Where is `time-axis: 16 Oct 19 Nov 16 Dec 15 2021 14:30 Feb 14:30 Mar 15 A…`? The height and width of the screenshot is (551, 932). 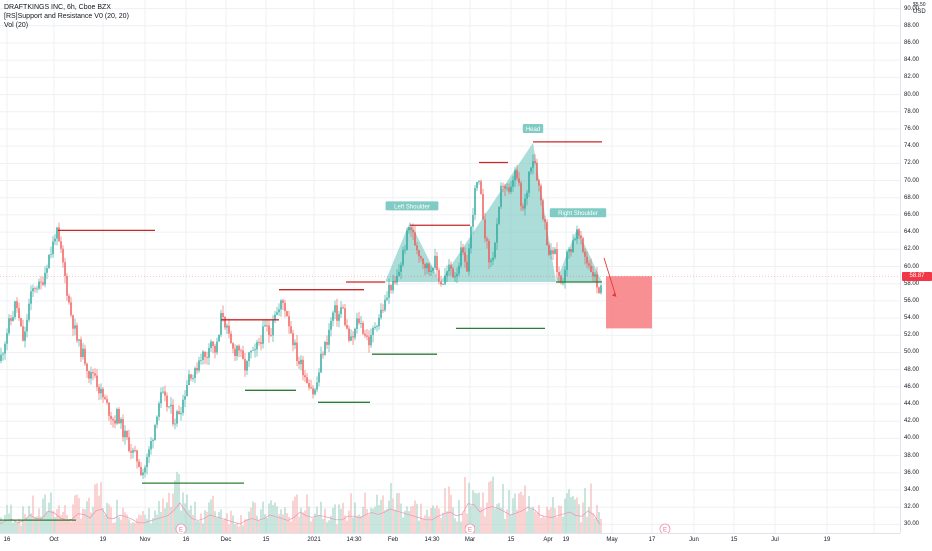 time-axis: 16 Oct 19 Nov 16 Dec 15 2021 14:30 Feb 14:30 Mar 15 A… is located at coordinates (450, 542).